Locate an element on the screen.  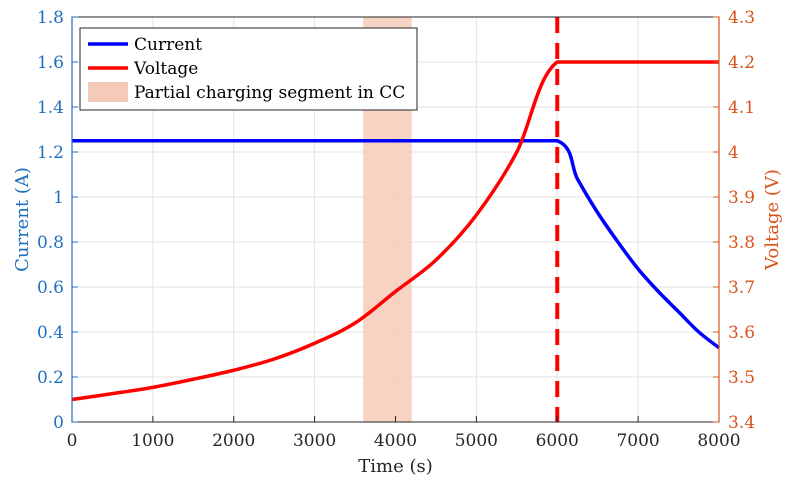
y-left-tick-label: 1.2 is located at coordinates (50, 153).